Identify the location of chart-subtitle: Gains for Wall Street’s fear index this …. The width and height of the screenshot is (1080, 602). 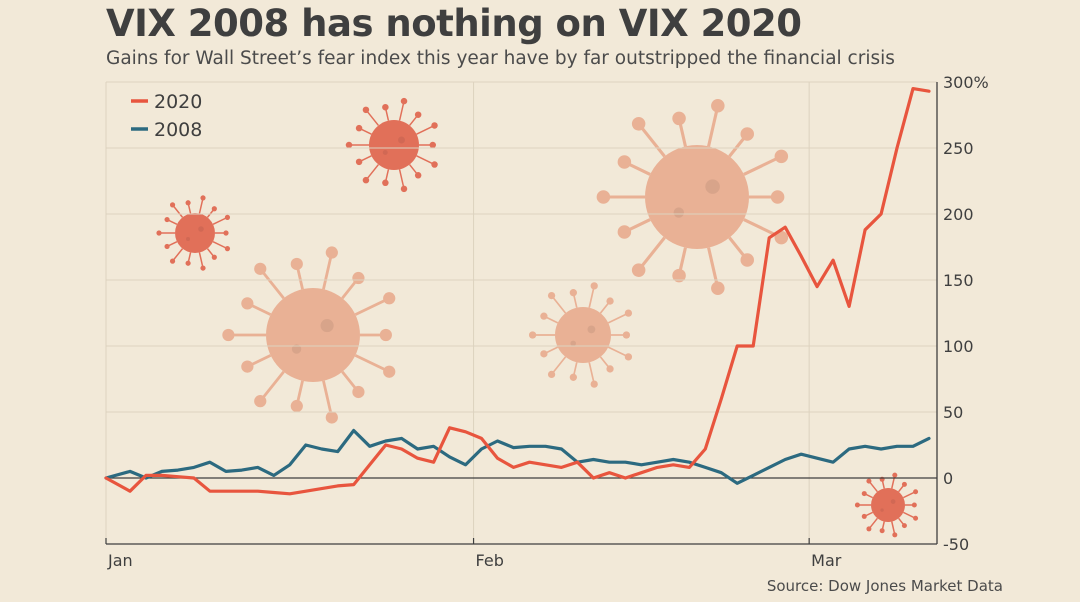
(500, 58).